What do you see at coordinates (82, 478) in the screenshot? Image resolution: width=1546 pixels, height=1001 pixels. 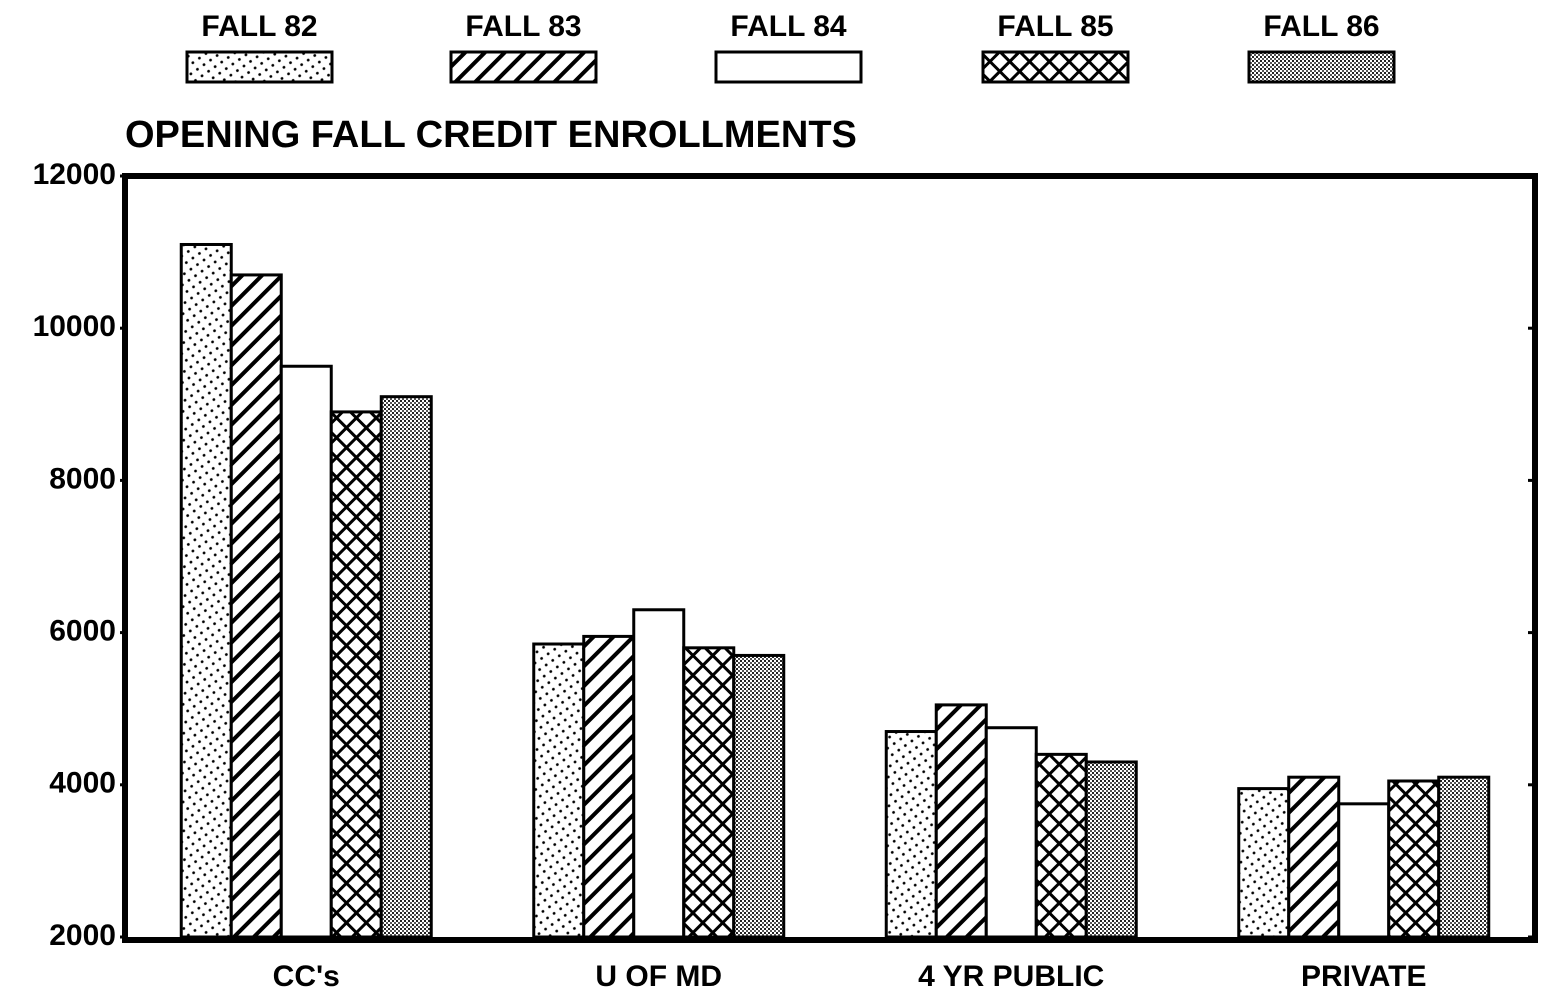 I see `y-tick-label: 8000` at bounding box center [82, 478].